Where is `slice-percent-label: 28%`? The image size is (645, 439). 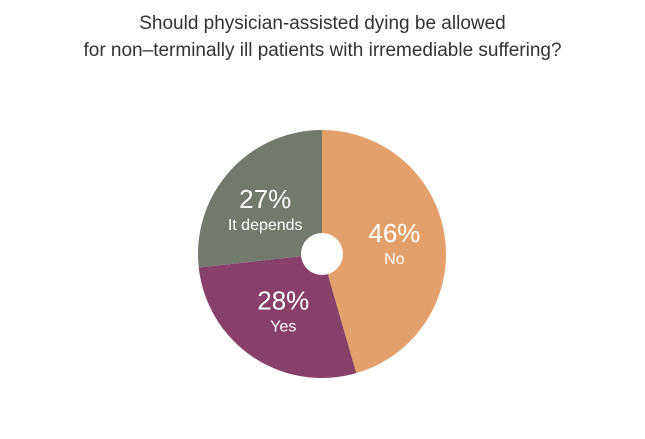 slice-percent-label: 28% is located at coordinates (283, 301).